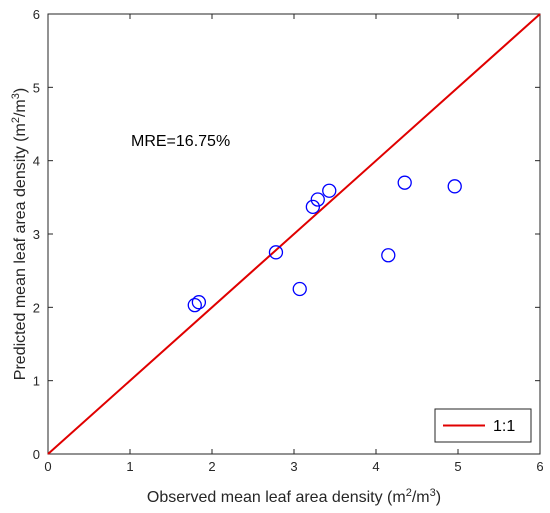  What do you see at coordinates (294, 496) in the screenshot?
I see `x-axis-title: Observed mean leaf area density (m2/m3)` at bounding box center [294, 496].